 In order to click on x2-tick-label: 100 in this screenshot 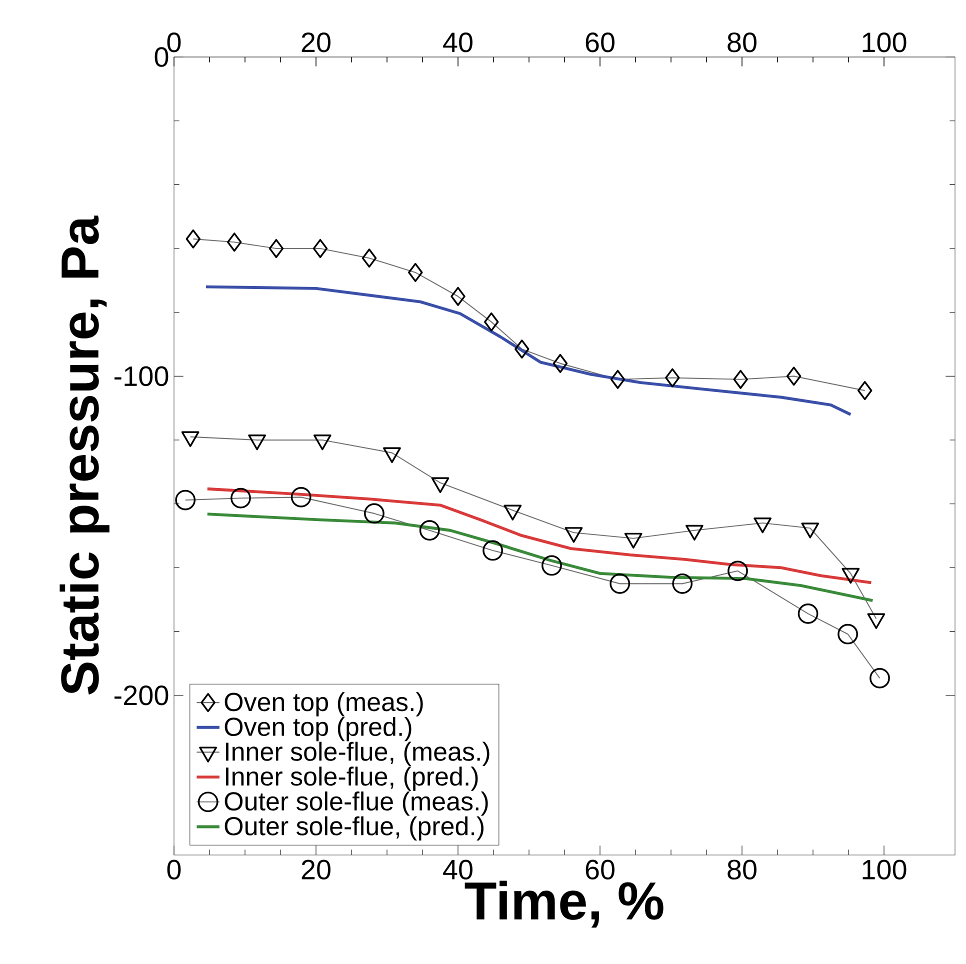, I will do `click(884, 42)`.